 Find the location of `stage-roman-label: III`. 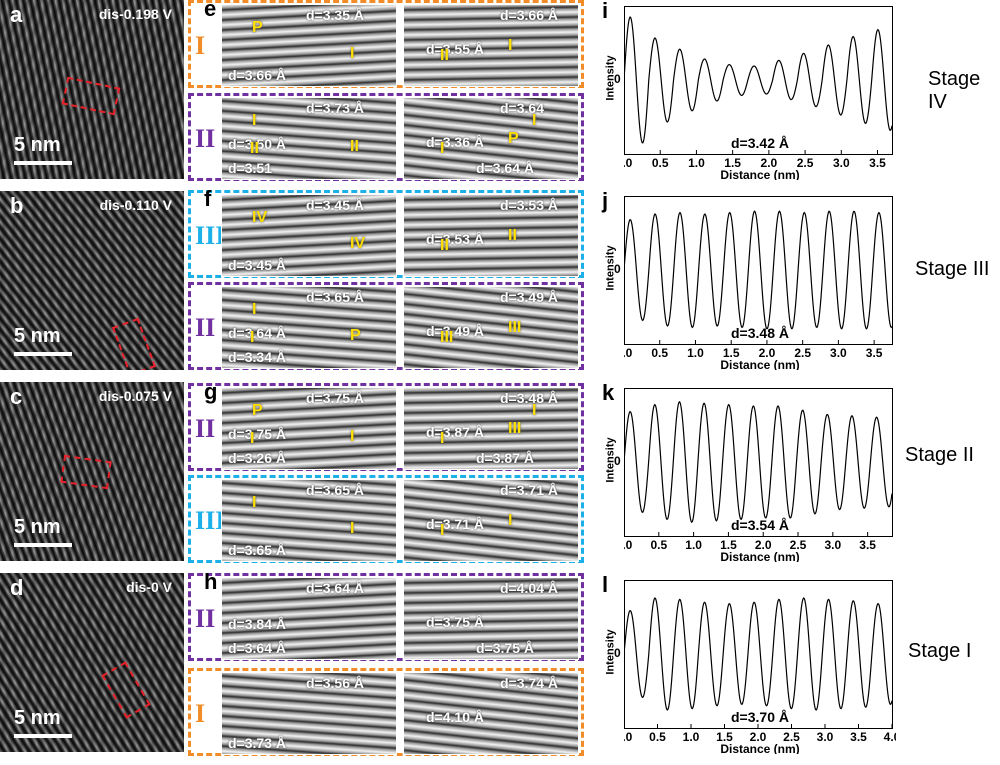

stage-roman-label: III is located at coordinates (210, 520).